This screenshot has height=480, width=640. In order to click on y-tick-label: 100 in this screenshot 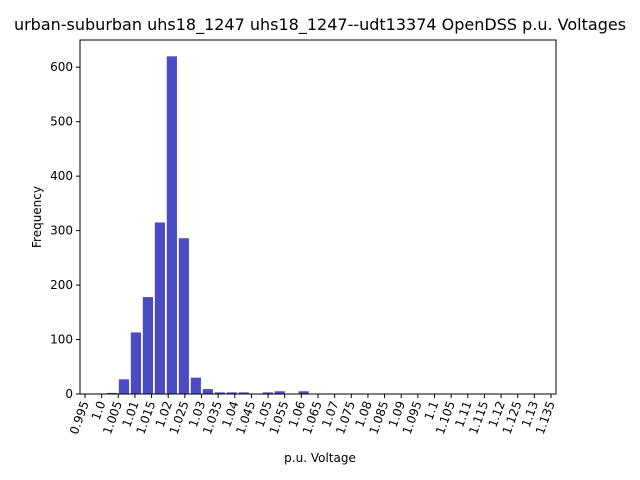, I will do `click(61, 340)`.